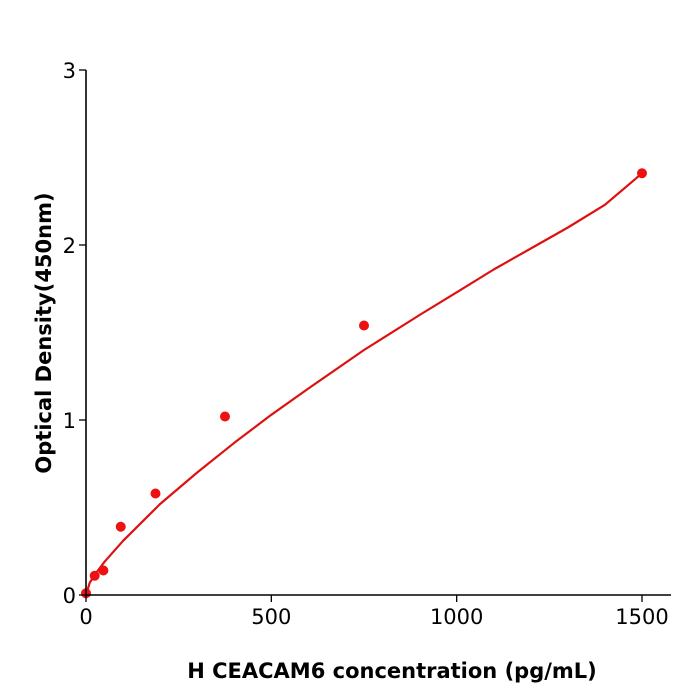  What do you see at coordinates (641, 617) in the screenshot?
I see `x-tick-label: 1500` at bounding box center [641, 617].